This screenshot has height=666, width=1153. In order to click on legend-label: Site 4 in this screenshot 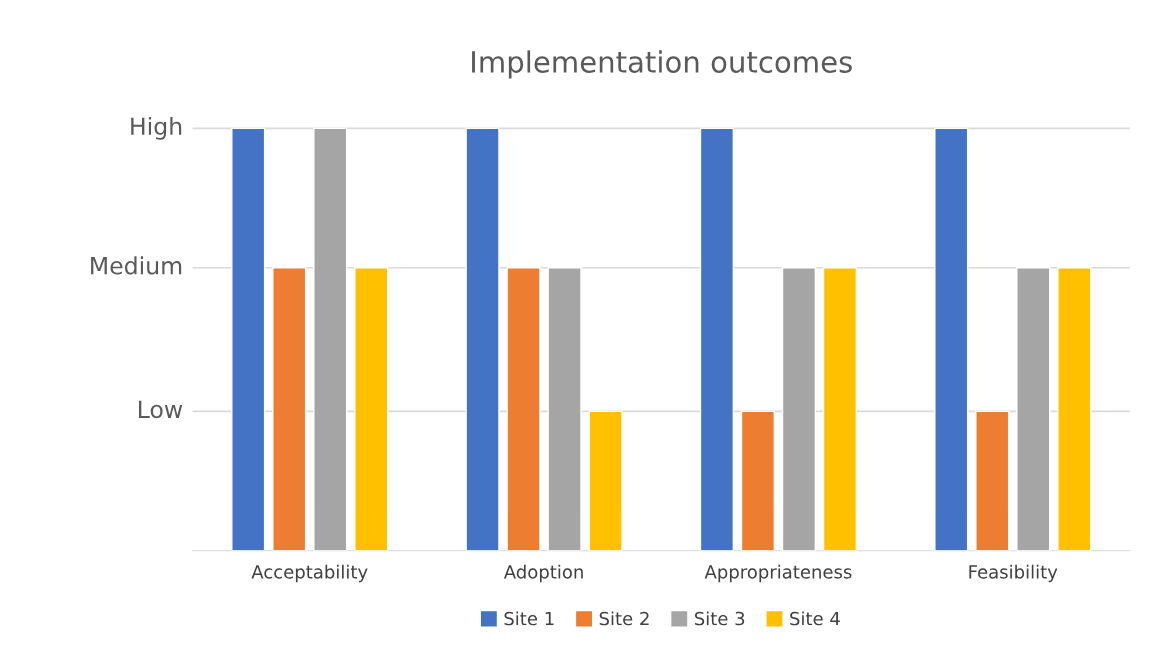, I will do `click(815, 618)`.